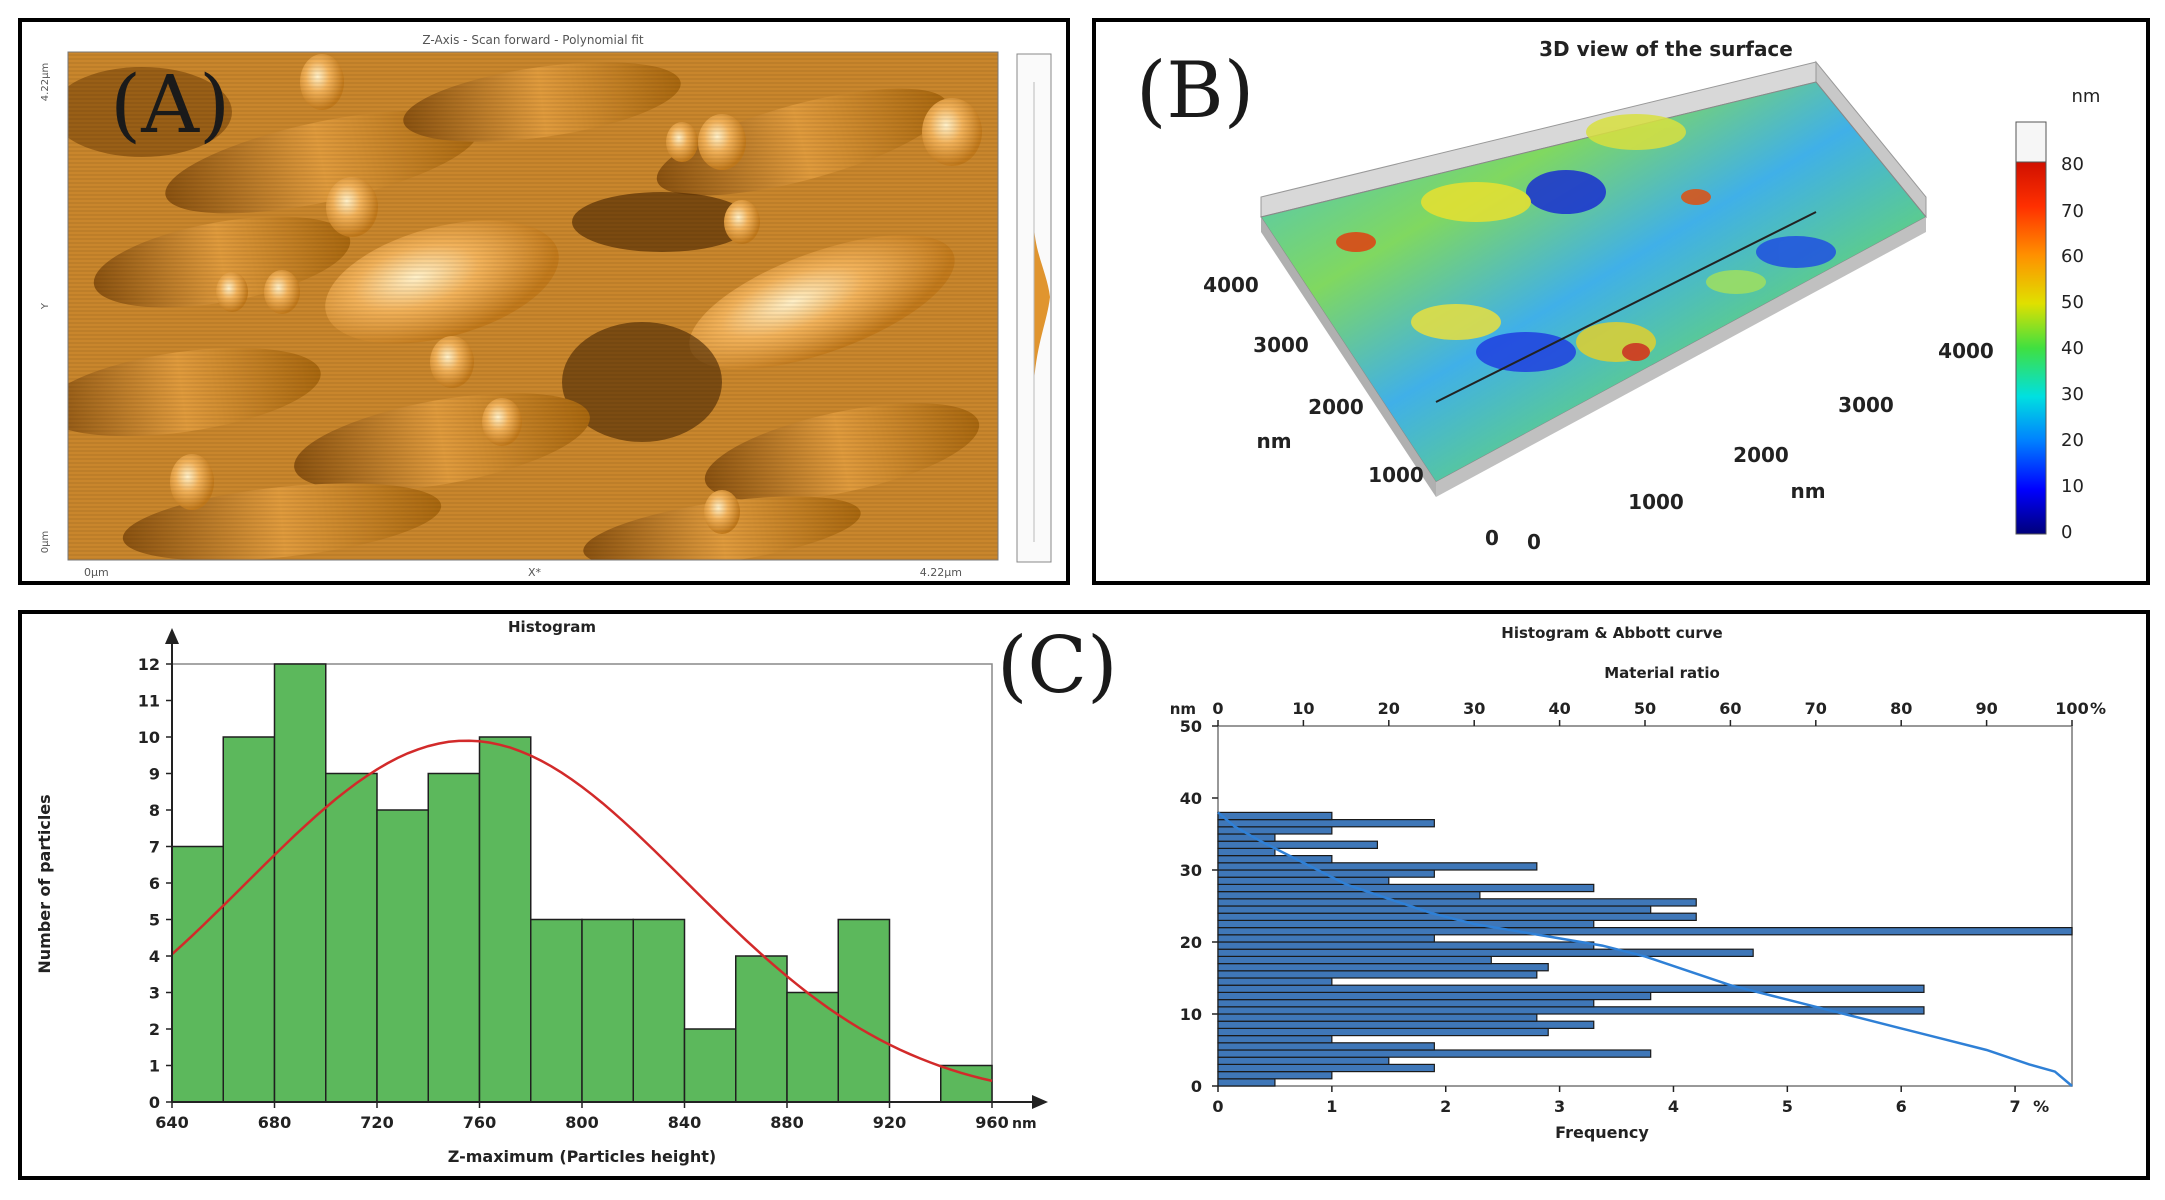 The width and height of the screenshot is (2165, 1200). I want to click on abbott-x-tick-label: 2, so click(1445, 1106).